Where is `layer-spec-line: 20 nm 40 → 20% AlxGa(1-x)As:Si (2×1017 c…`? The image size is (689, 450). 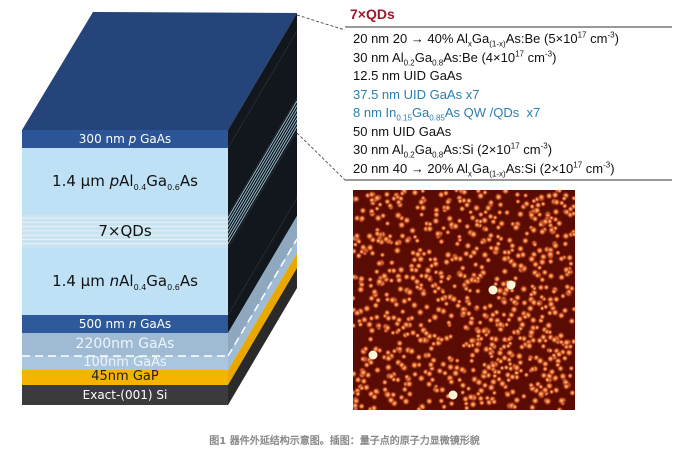 layer-spec-line: 20 nm 40 → 20% AlxGa(1-x)As:Si (2×1017 c… is located at coordinates (484, 169).